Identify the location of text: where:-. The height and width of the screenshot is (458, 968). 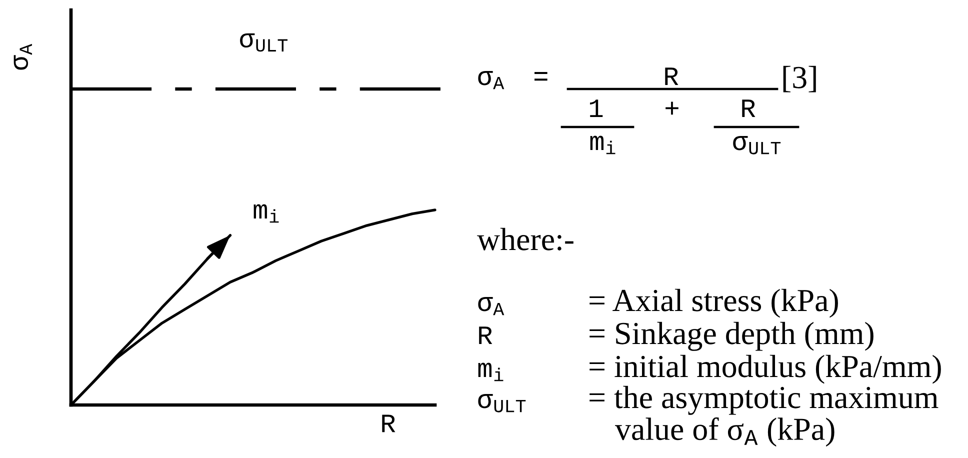
(525, 239).